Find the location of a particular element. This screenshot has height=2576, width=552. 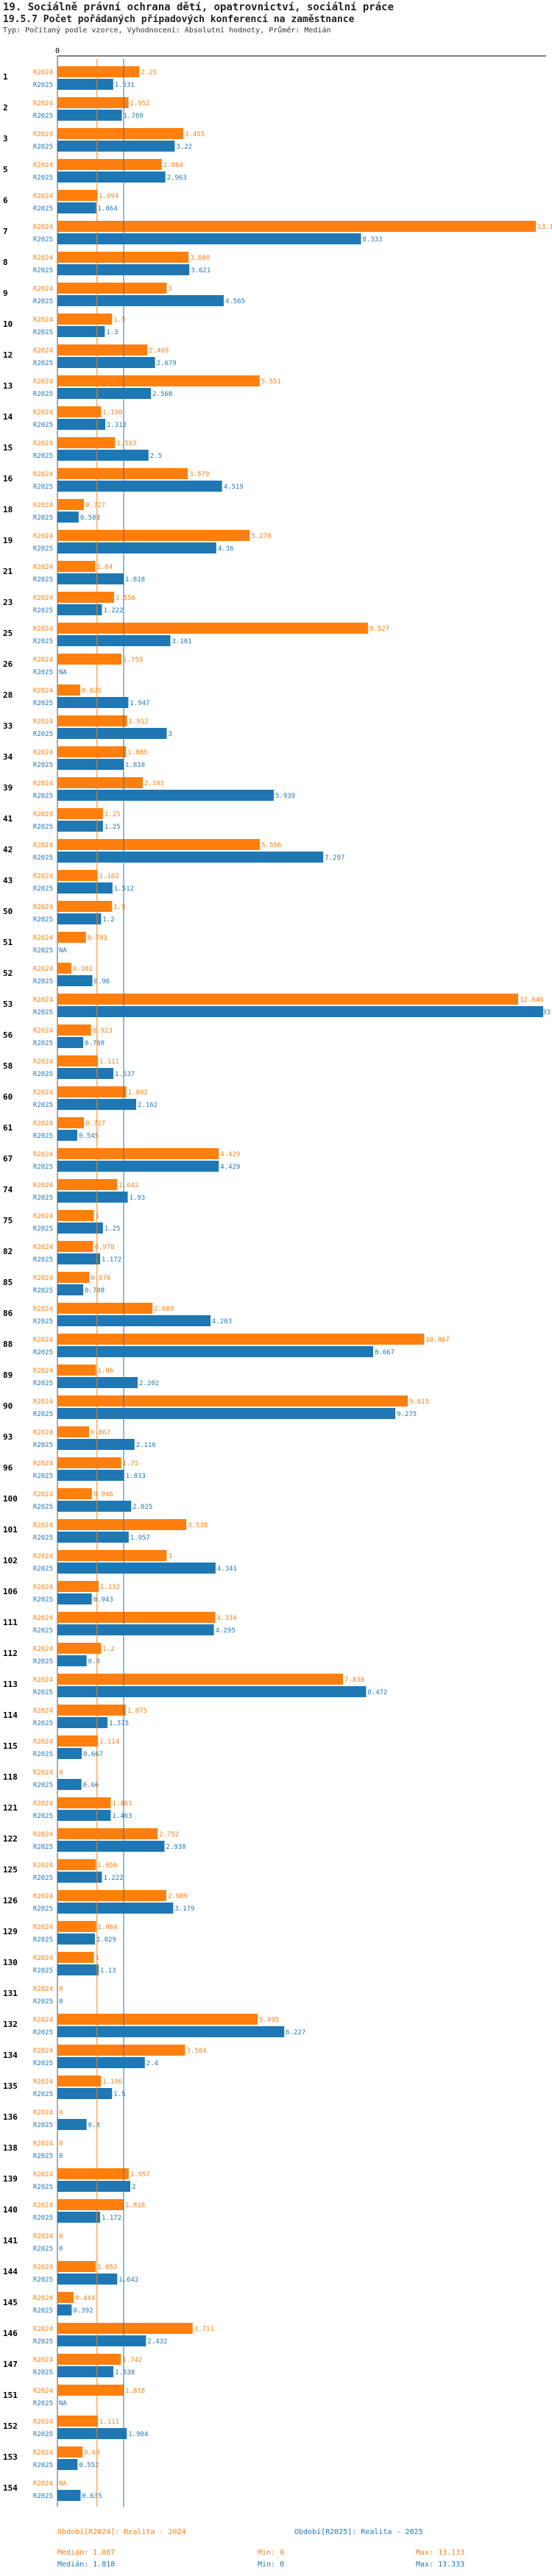

value-label-2025-row-10: 1.3 is located at coordinates (112, 332).